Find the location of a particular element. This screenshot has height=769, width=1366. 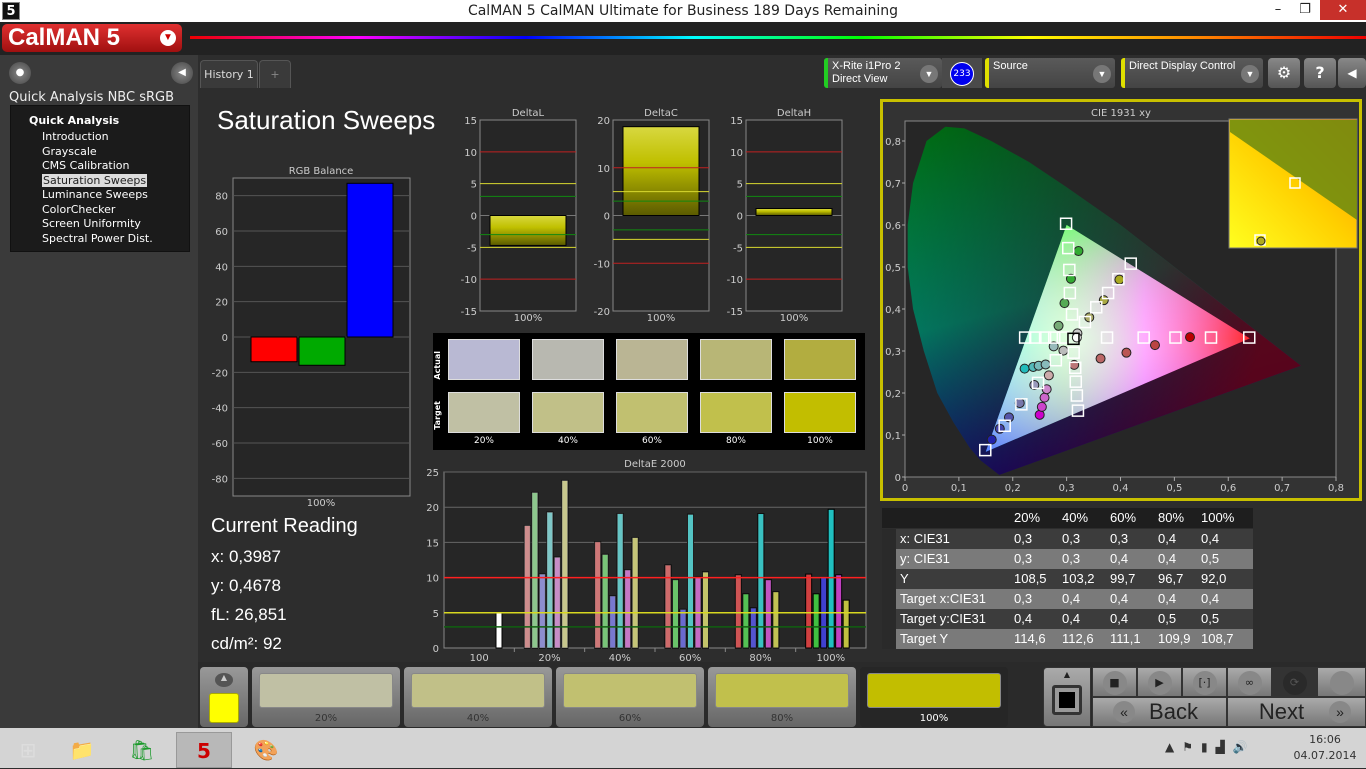

record-icon: ● is located at coordinates (20, 73).